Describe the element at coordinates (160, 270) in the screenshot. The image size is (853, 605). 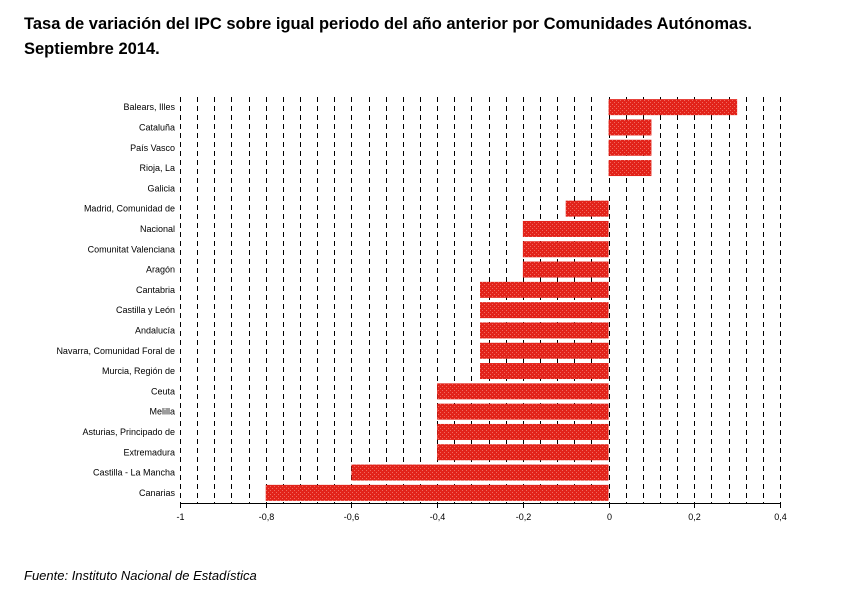
I see `category-label: Aragón` at that location.